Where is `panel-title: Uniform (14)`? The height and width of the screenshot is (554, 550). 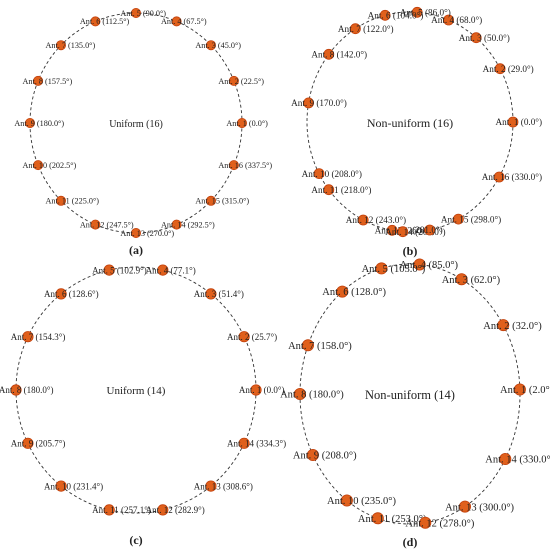 panel-title: Uniform (14) is located at coordinates (136, 391).